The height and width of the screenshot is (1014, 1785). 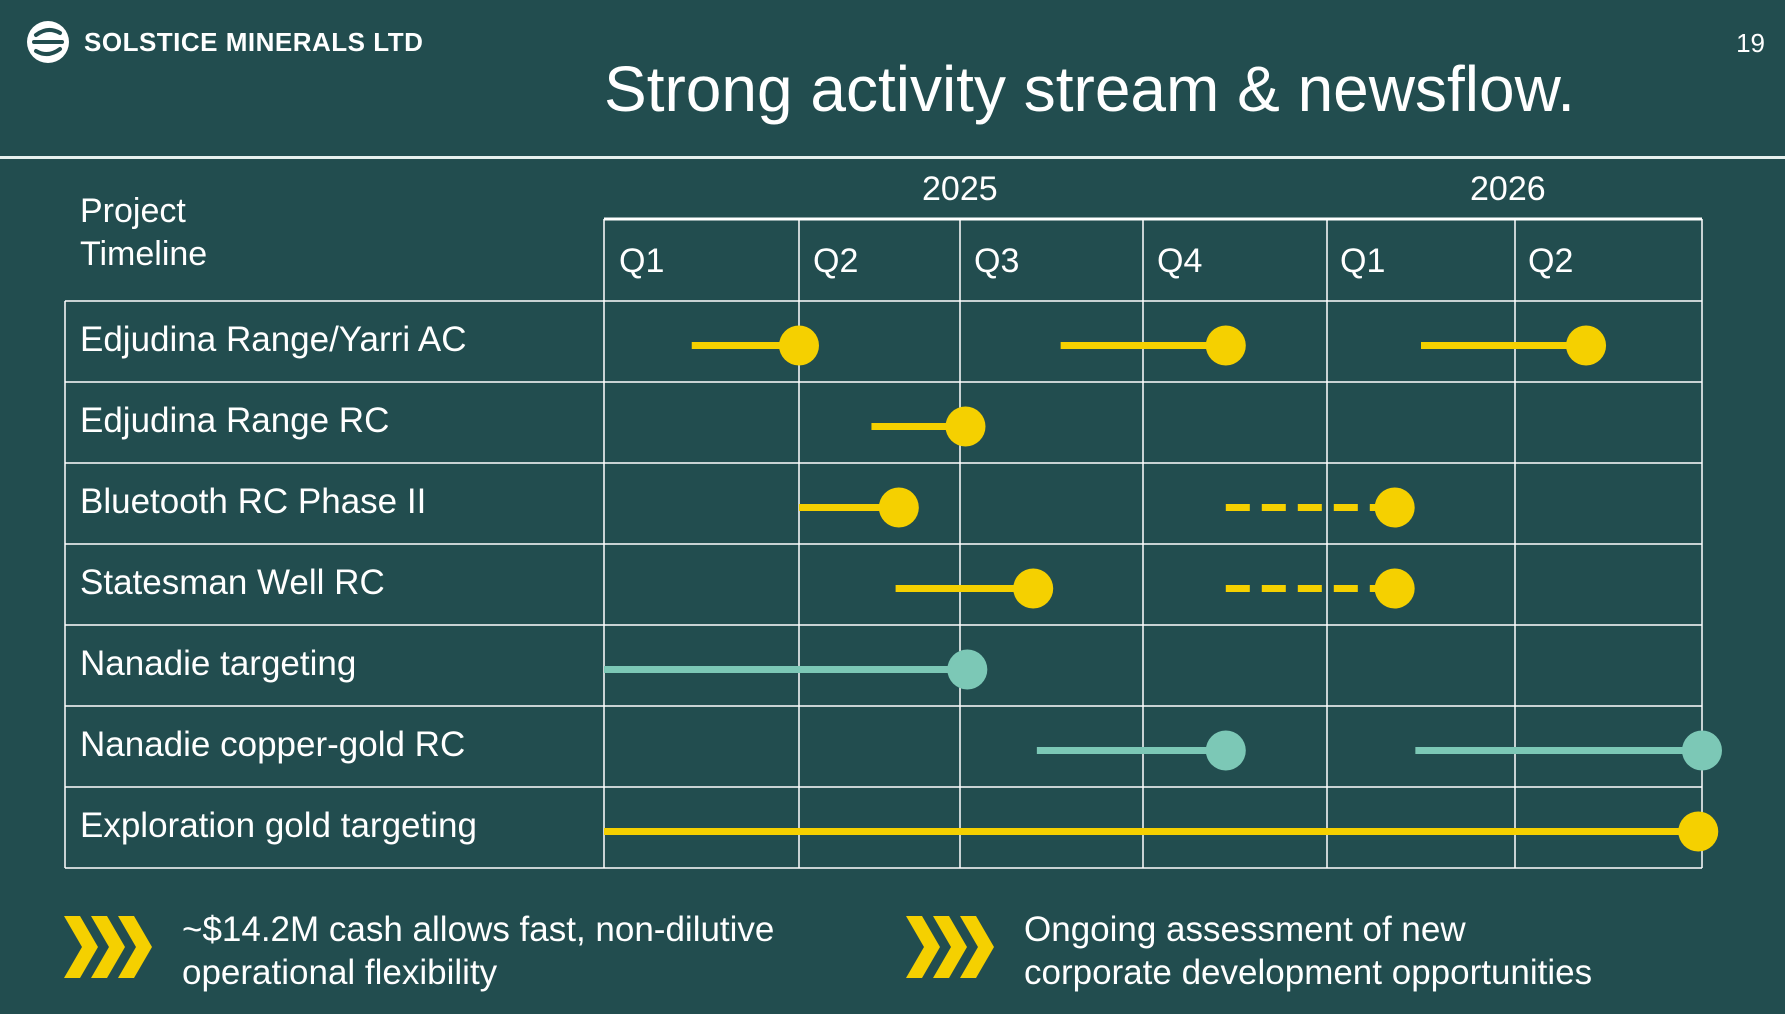 I want to click on footer-text-line: Ongoing assessment of new, so click(x=1245, y=929).